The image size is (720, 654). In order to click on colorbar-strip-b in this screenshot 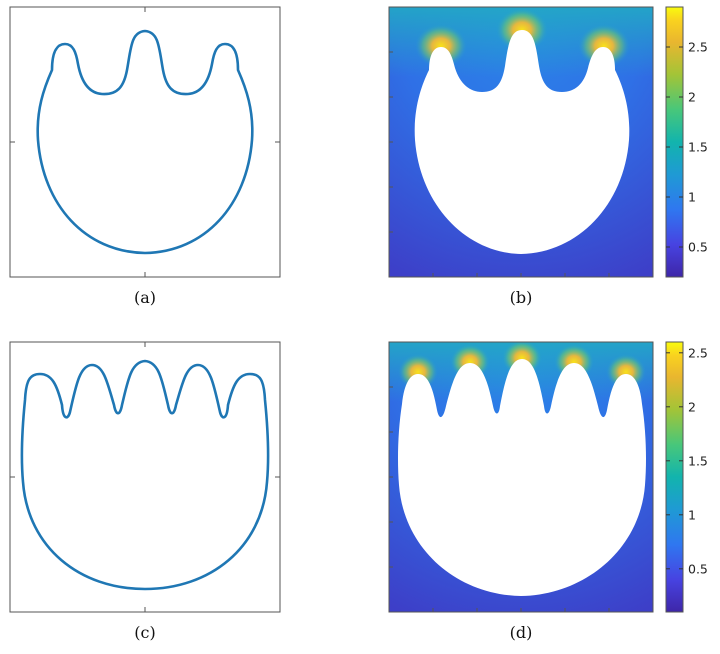, I will do `click(674, 142)`.